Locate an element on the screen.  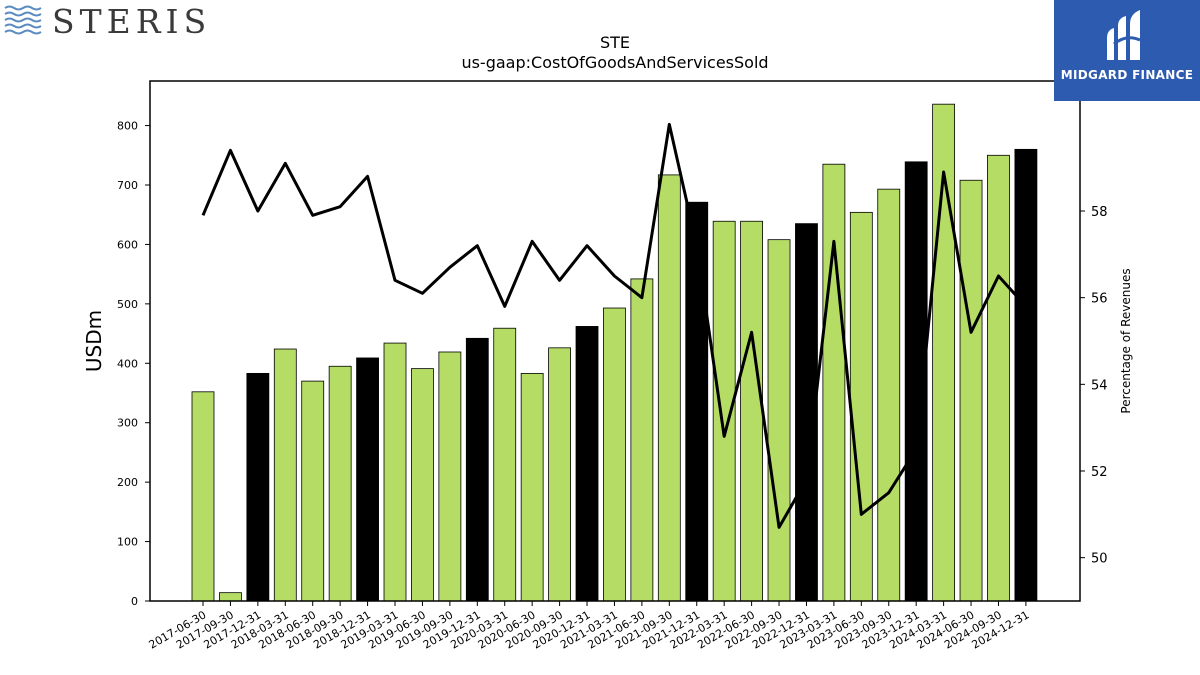
steris-wave-icon is located at coordinates (23, 20).